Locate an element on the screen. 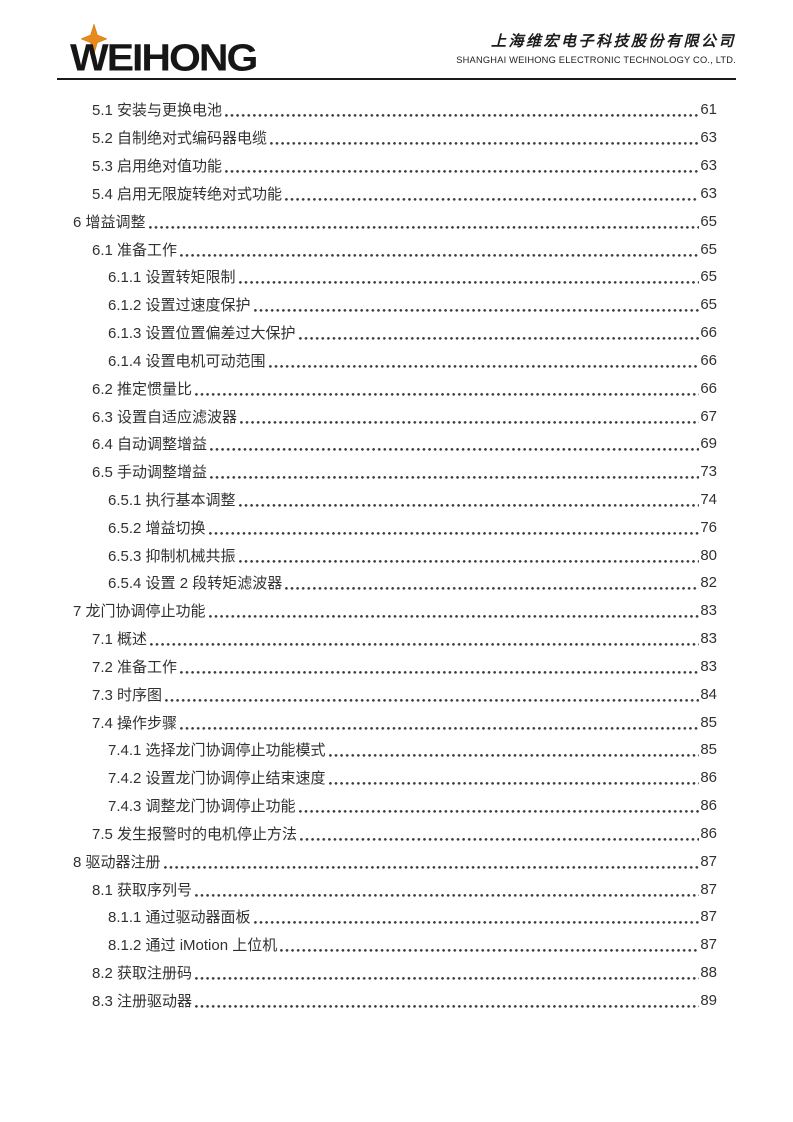 Image resolution: width=793 pixels, height=1122 pixels. toc-entry-title: 7.4.1 选择龙门协调停止功能模式 is located at coordinates (217, 751).